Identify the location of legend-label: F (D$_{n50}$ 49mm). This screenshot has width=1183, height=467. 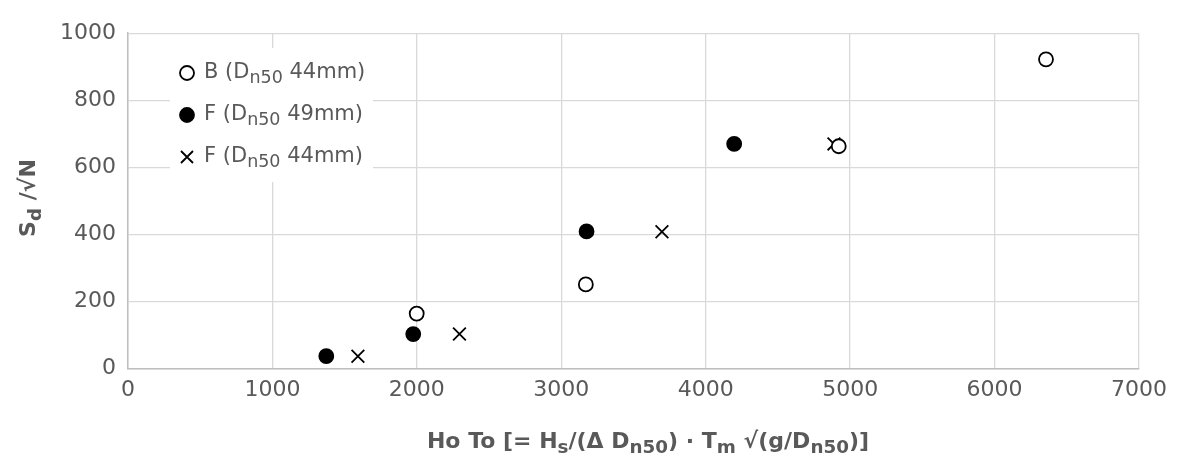
(283, 115).